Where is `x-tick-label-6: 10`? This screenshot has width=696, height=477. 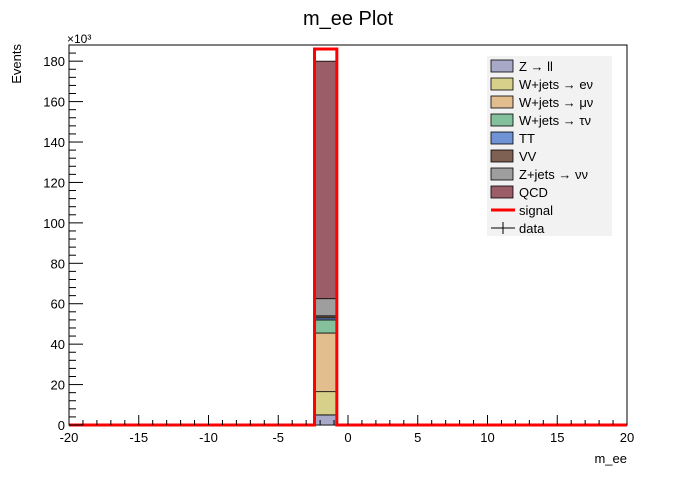
x-tick-label-6: 10 is located at coordinates (487, 437).